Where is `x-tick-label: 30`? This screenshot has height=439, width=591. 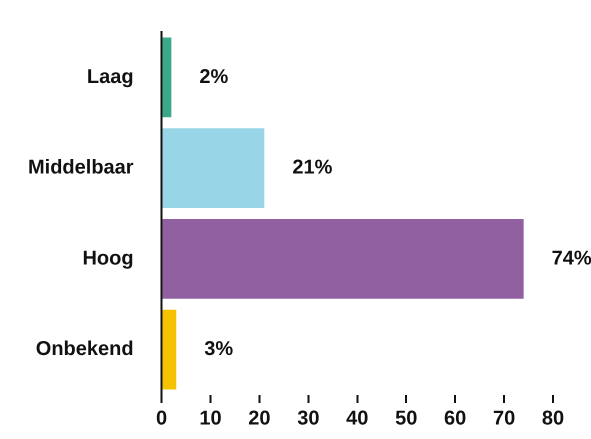 x-tick-label: 30 is located at coordinates (308, 419).